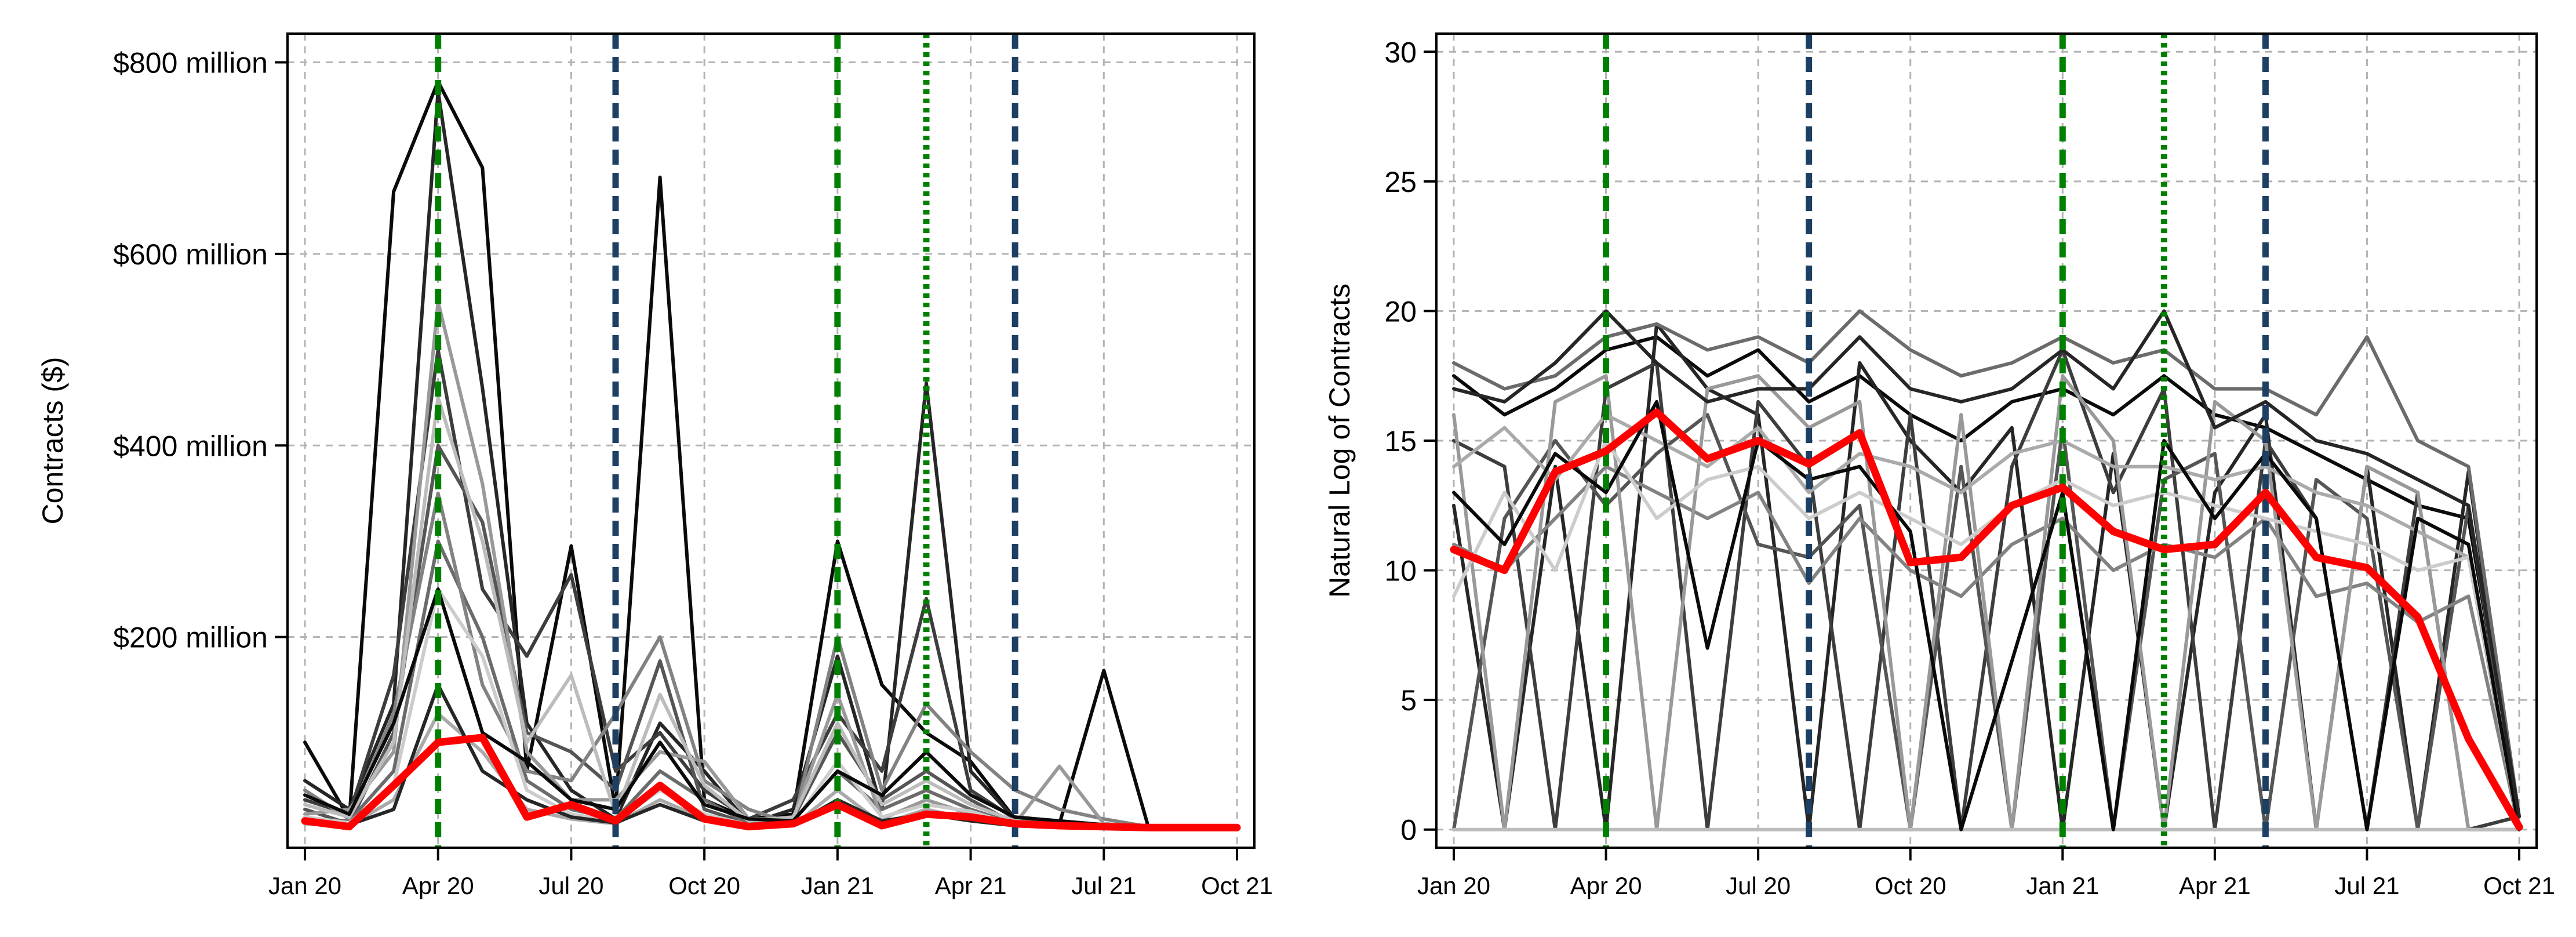 This screenshot has width=2576, height=937. Describe the element at coordinates (1400, 182) in the screenshot. I see `y-tick-label: 25` at that location.